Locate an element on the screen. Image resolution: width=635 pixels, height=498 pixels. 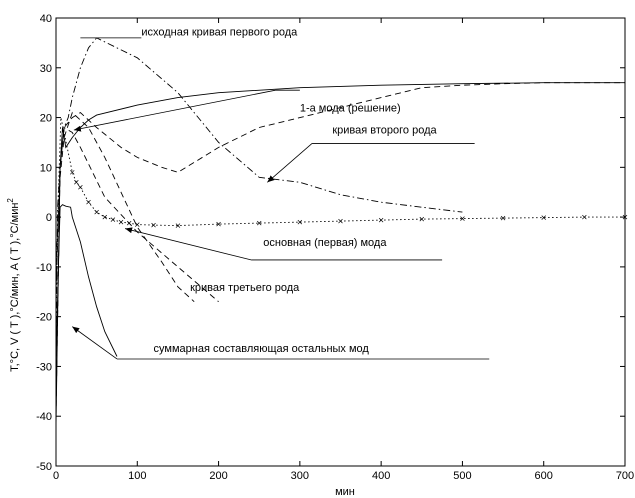
y-tick-label: -50 is located at coordinates (44, 467).